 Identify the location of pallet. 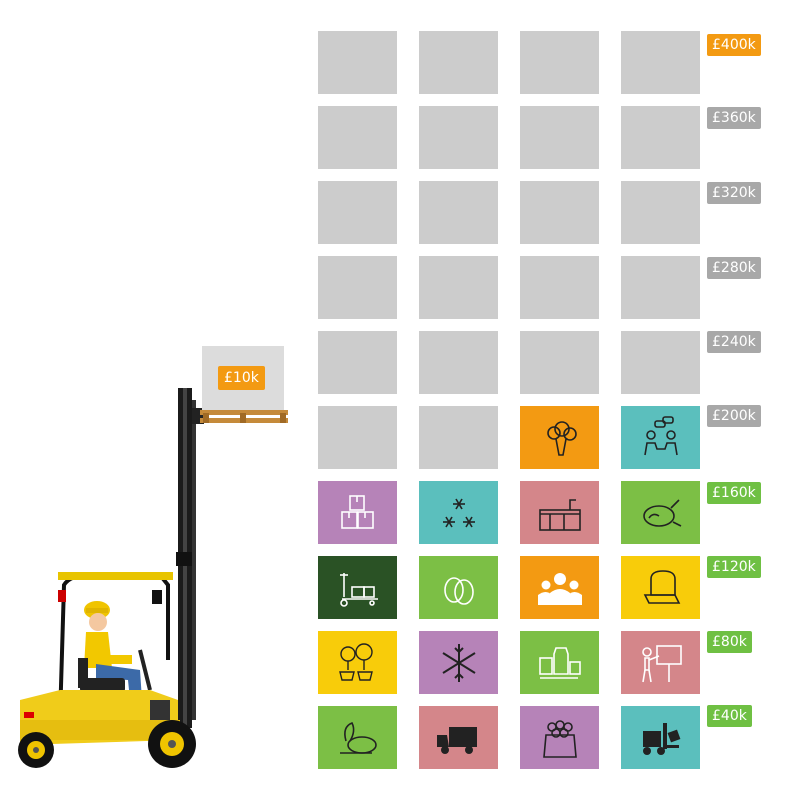
(244, 416).